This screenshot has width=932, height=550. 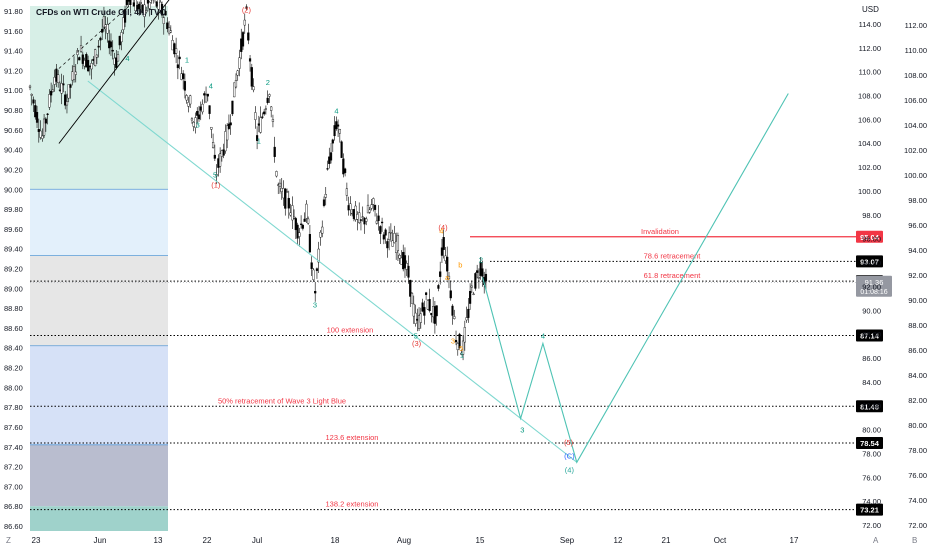 What do you see at coordinates (917, 200) in the screenshot?
I see `right-axis-tick: 98.00` at bounding box center [917, 200].